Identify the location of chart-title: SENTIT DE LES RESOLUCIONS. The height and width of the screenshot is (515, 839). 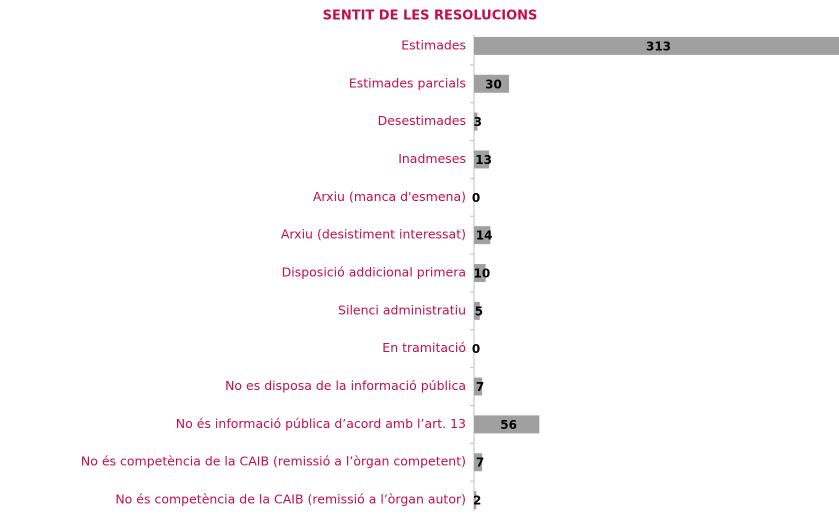
(430, 16).